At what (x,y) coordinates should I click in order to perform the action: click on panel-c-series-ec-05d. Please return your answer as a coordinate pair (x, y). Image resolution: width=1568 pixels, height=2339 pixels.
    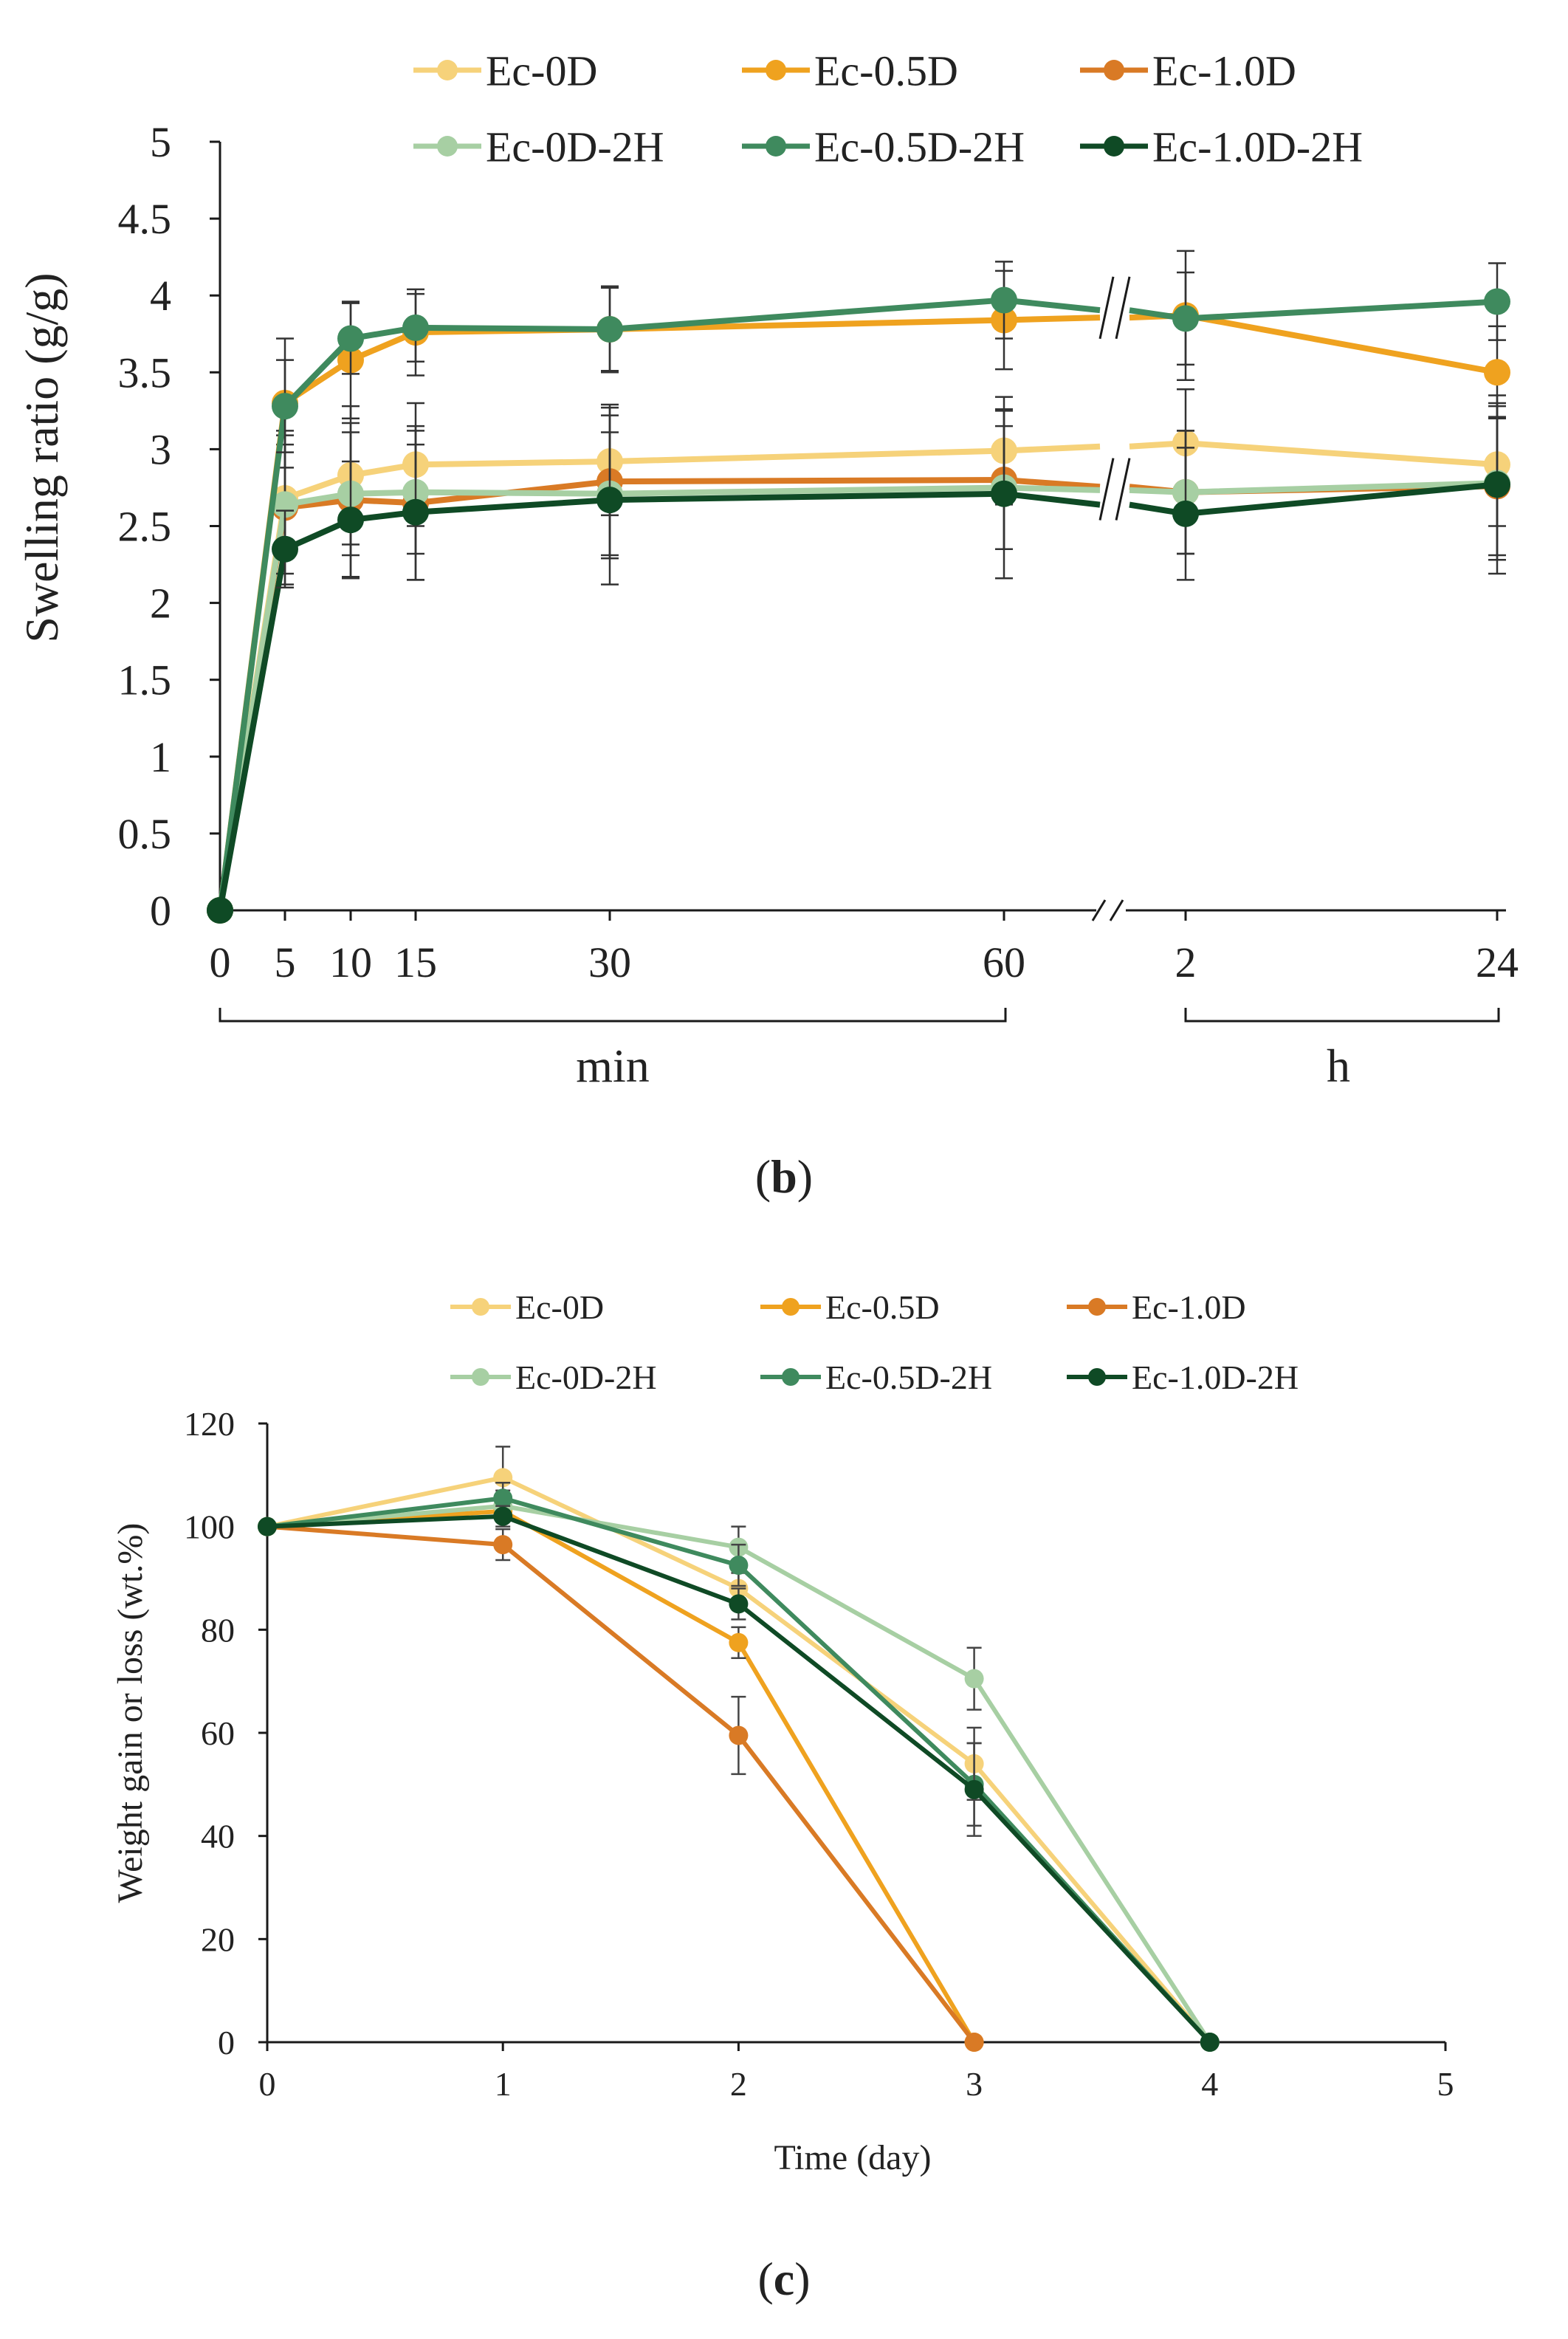
    Looking at the image, I should click on (621, 1776).